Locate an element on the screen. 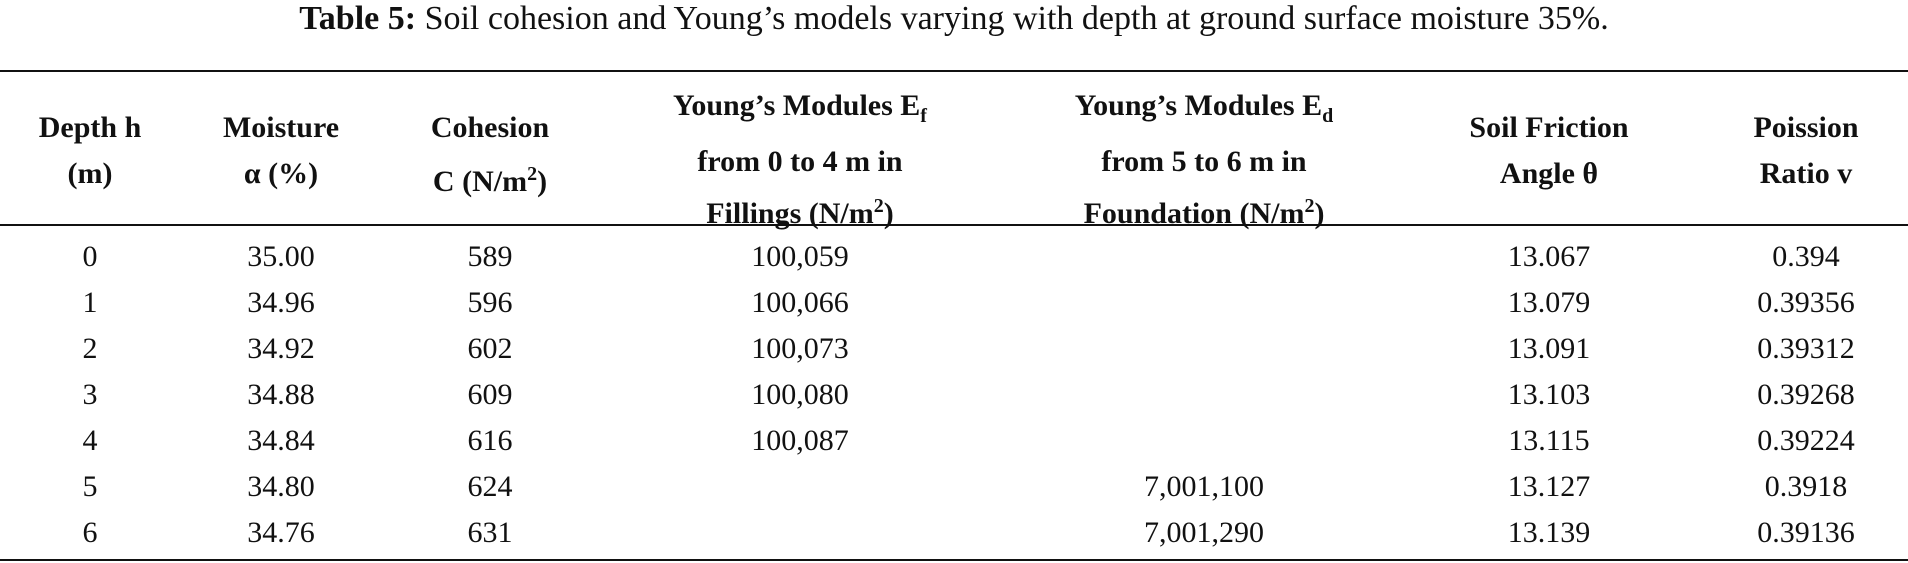  header-text: Cohesion is located at coordinates (490, 127).